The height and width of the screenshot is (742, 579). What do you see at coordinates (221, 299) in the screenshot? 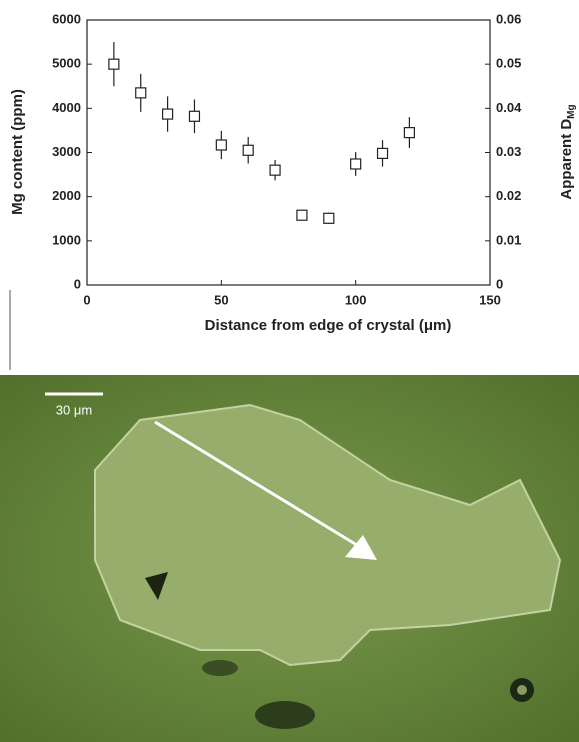
I see `x-tick-label: 50` at bounding box center [221, 299].